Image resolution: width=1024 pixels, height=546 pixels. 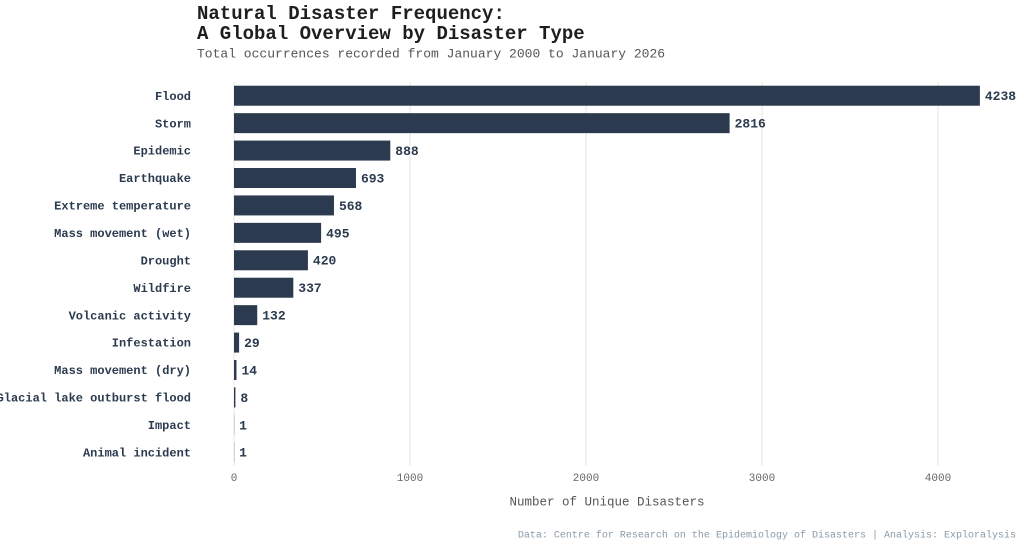 I want to click on value-label: 2816, so click(x=750, y=124).